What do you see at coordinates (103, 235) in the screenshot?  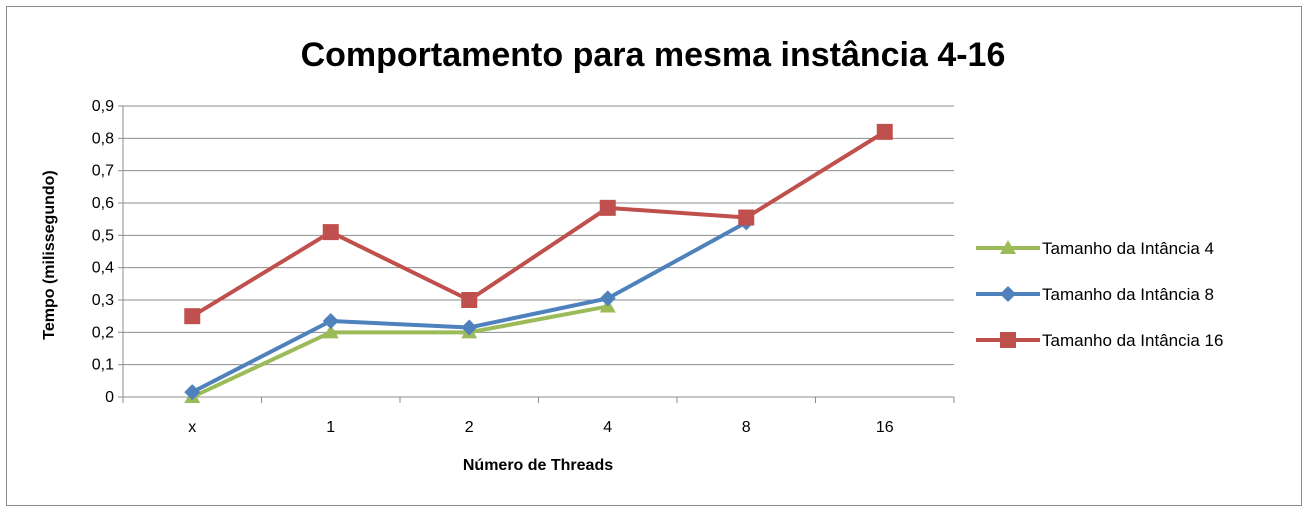 I see `y-tick-label: 0,5` at bounding box center [103, 235].